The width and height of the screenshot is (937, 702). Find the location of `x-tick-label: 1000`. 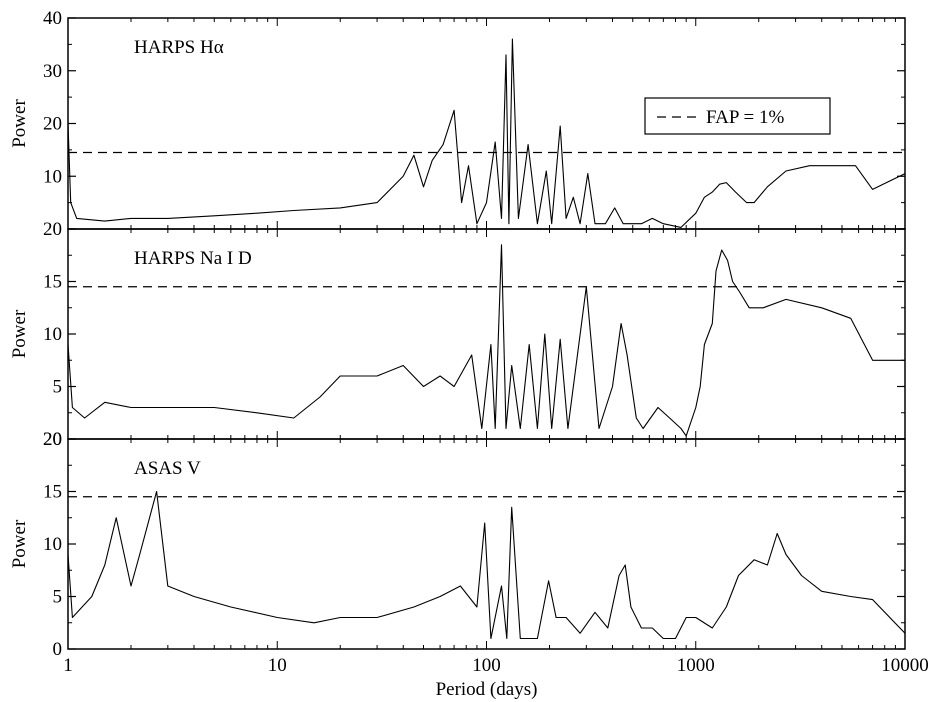

x-tick-label: 1000 is located at coordinates (696, 665).